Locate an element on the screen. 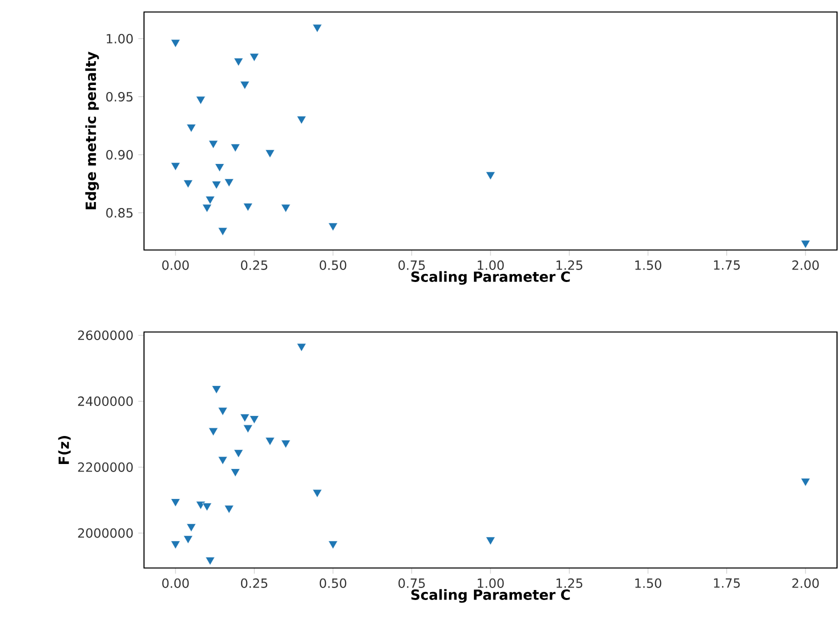 This screenshot has width=838, height=618. y-tick-label: 0.90 is located at coordinates (119, 155).